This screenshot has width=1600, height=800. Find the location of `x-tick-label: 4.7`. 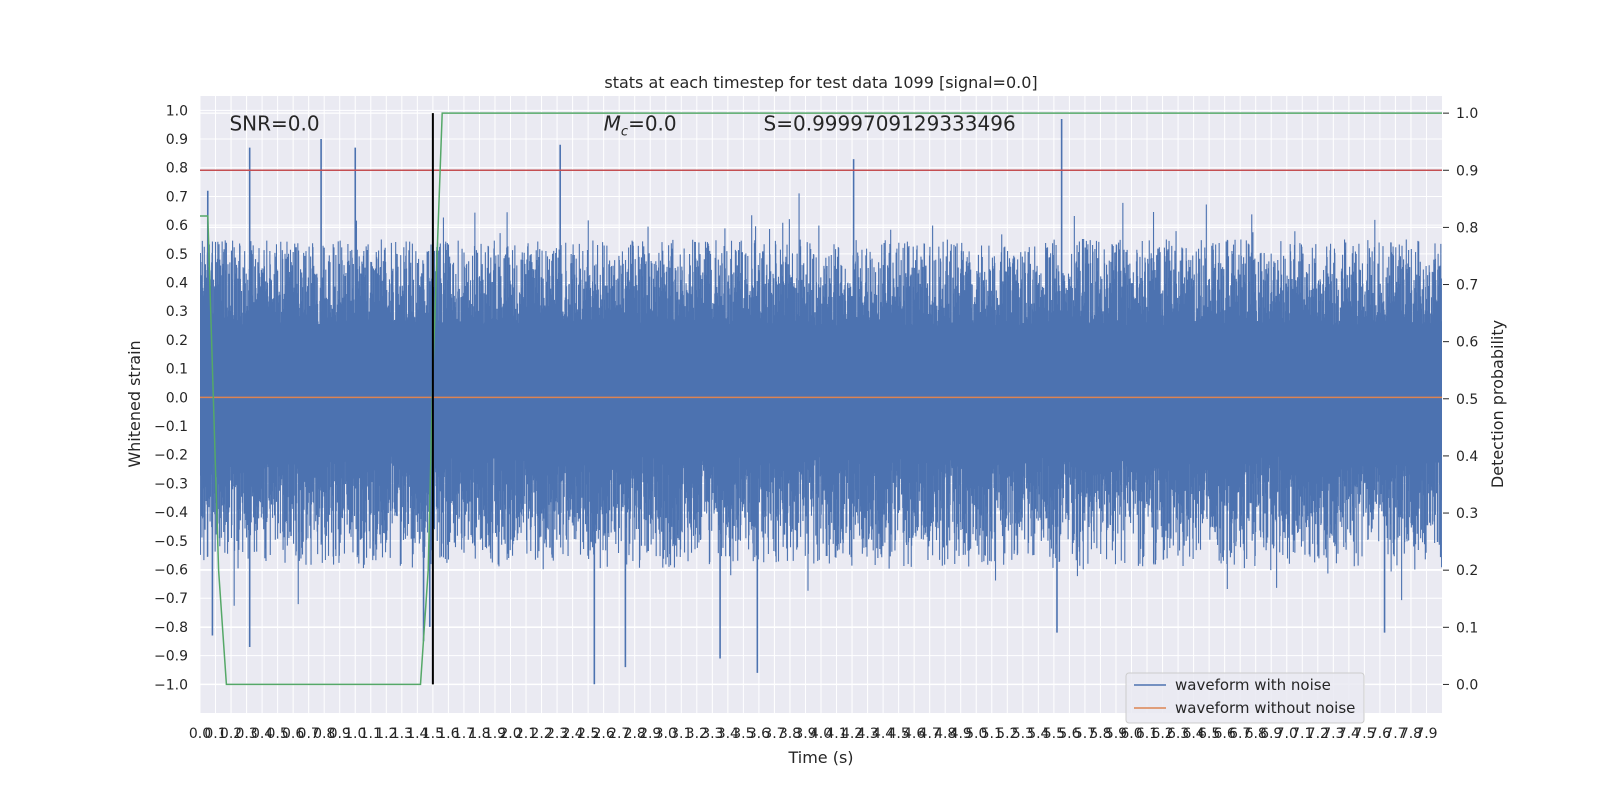

x-tick-label: 4.7 is located at coordinates (930, 734).